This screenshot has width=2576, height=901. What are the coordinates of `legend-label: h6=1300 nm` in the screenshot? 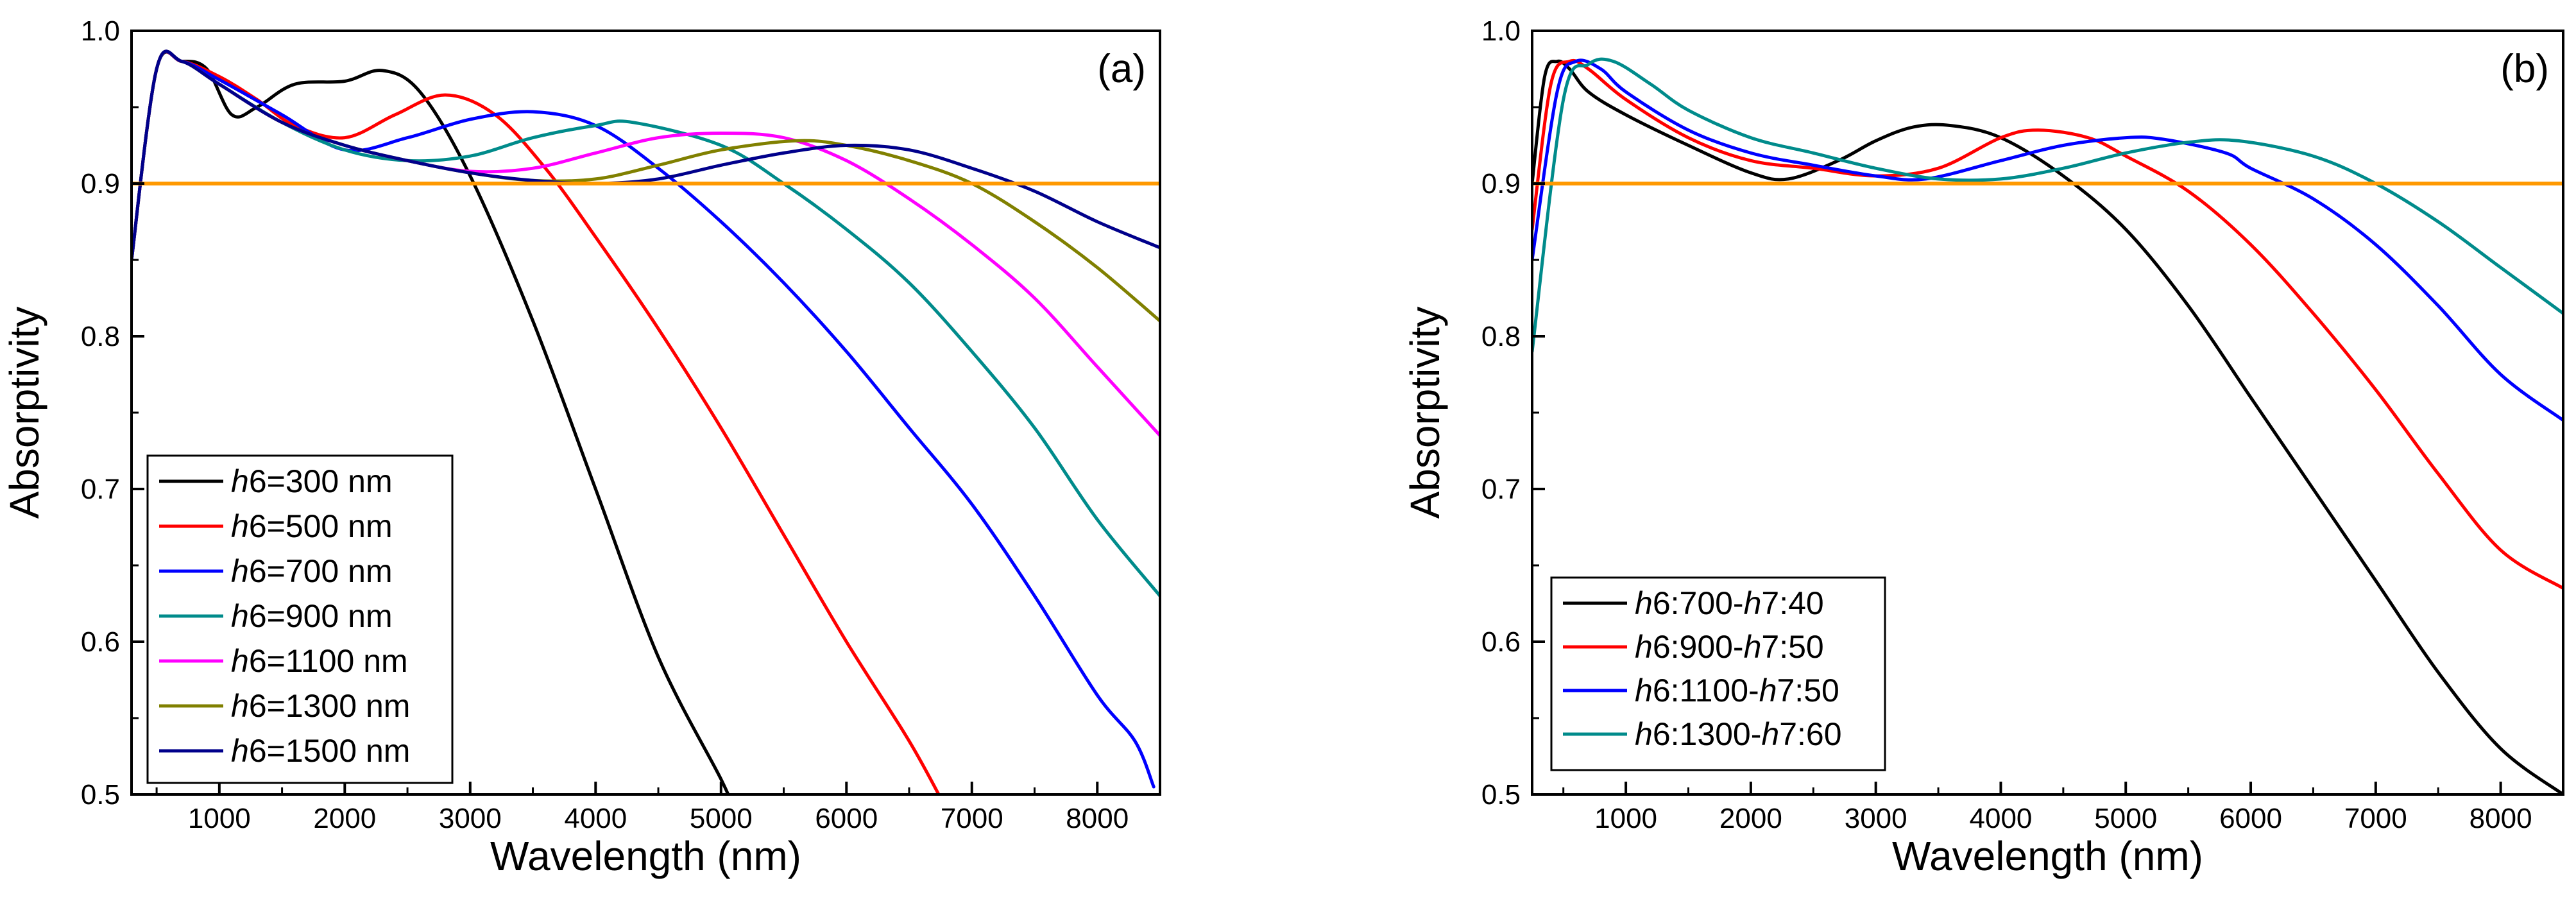 It's located at (320, 706).